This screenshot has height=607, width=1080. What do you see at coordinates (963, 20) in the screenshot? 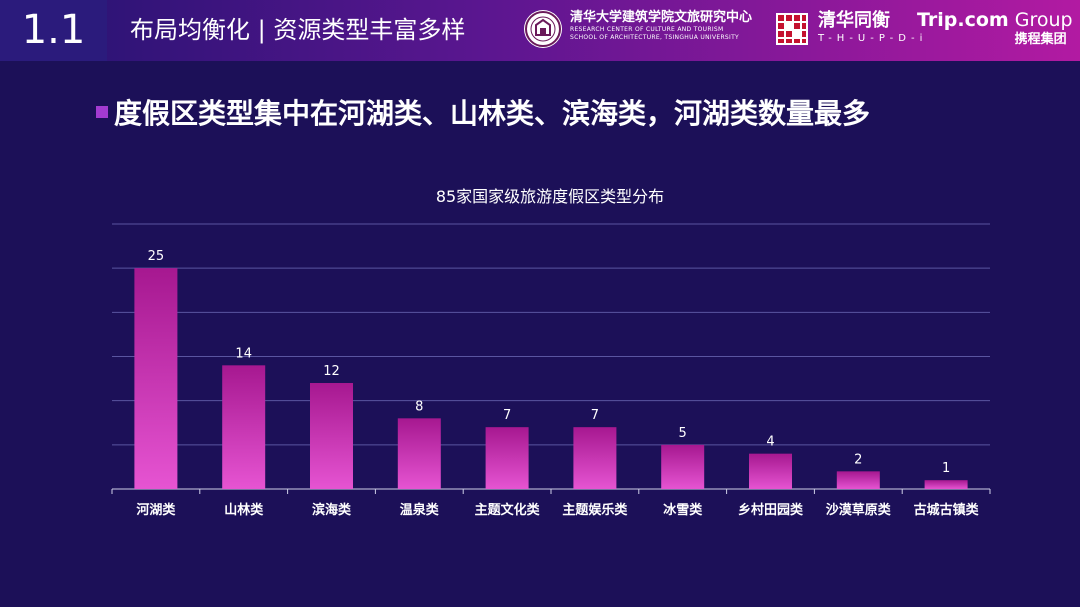
I see `trip-logo-bold: Trip.com` at bounding box center [963, 20].